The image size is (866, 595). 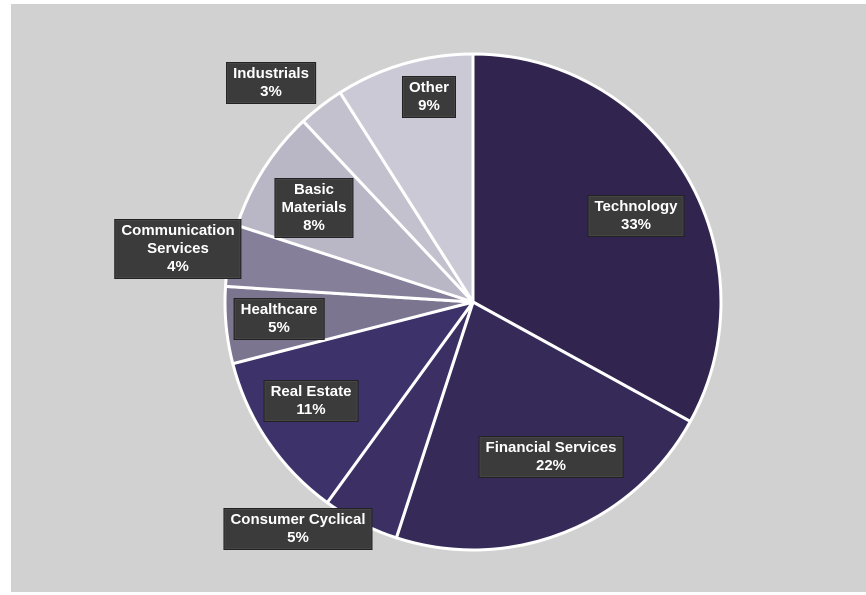 I want to click on slice-label-healthcare: Healthcare 5%, so click(x=279, y=319).